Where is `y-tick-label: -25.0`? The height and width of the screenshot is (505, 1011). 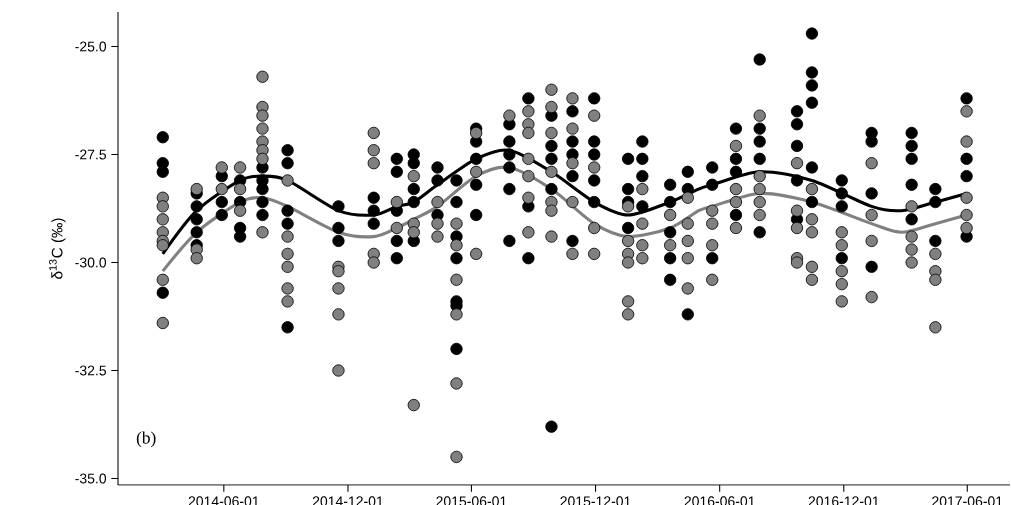 y-tick-label: -25.0 is located at coordinates (91, 46).